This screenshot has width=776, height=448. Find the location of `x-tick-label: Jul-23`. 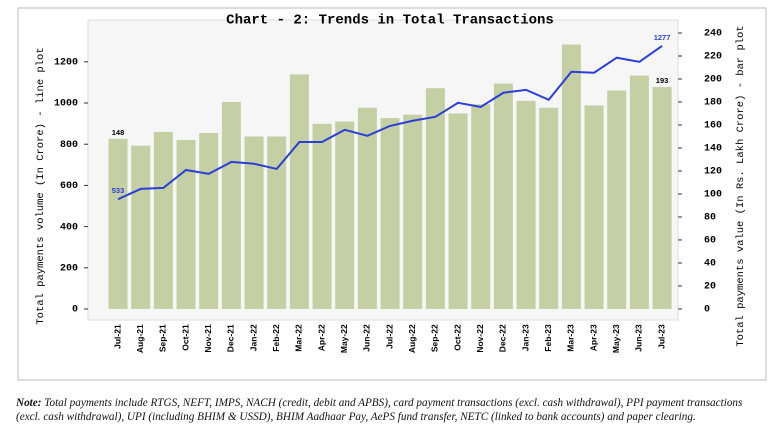

x-tick-label: Jul-23 is located at coordinates (661, 336).